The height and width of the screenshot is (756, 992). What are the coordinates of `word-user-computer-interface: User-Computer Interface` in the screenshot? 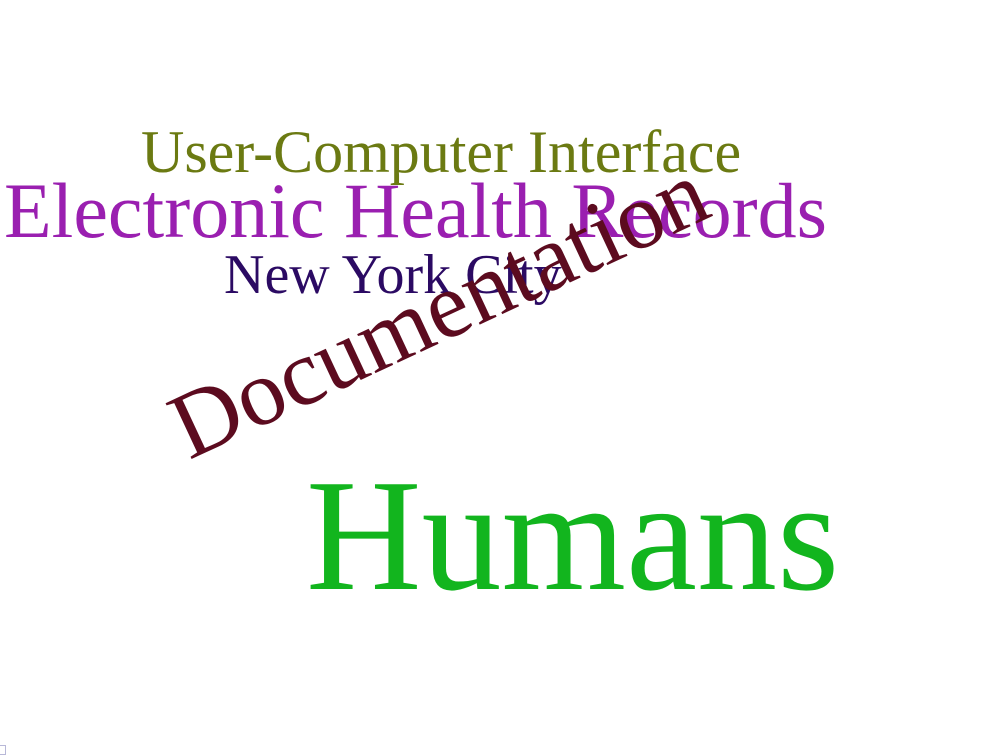 It's located at (441, 152).